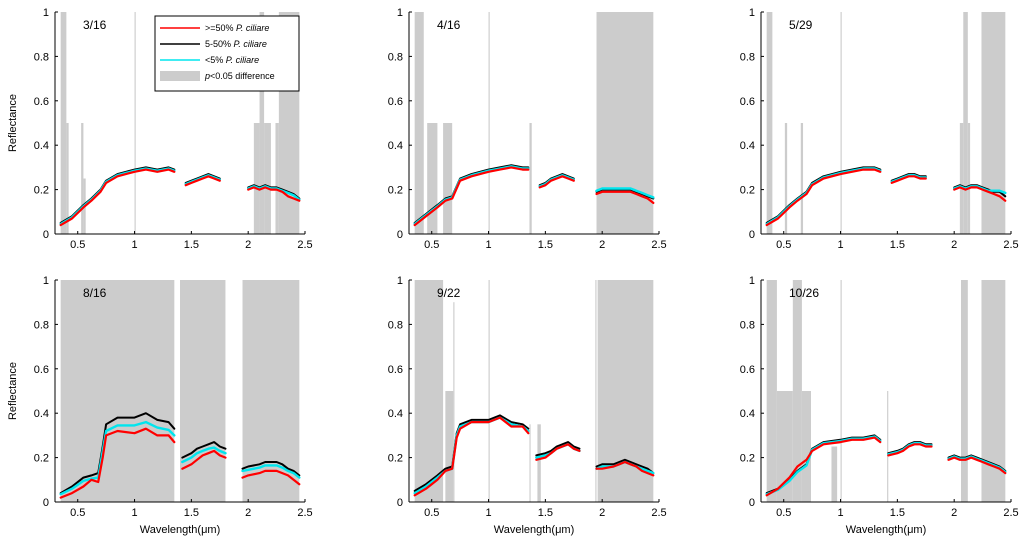 This screenshot has height=546, width=1024. Describe the element at coordinates (95, 293) in the screenshot. I see `panel-date-label: 8/16` at that location.